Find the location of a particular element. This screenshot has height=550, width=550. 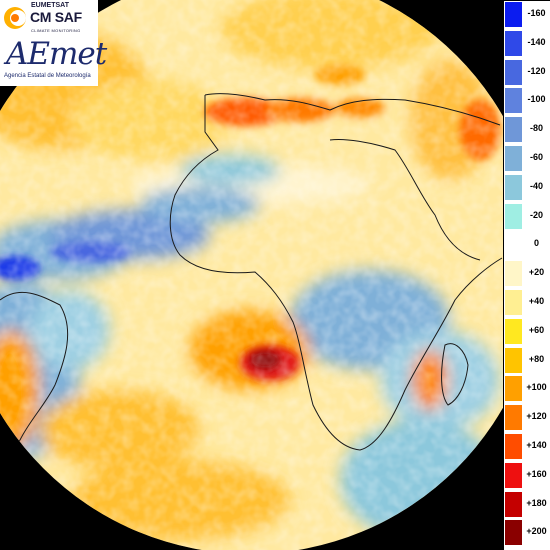

colorbar-label: +140 is located at coordinates (536, 445).